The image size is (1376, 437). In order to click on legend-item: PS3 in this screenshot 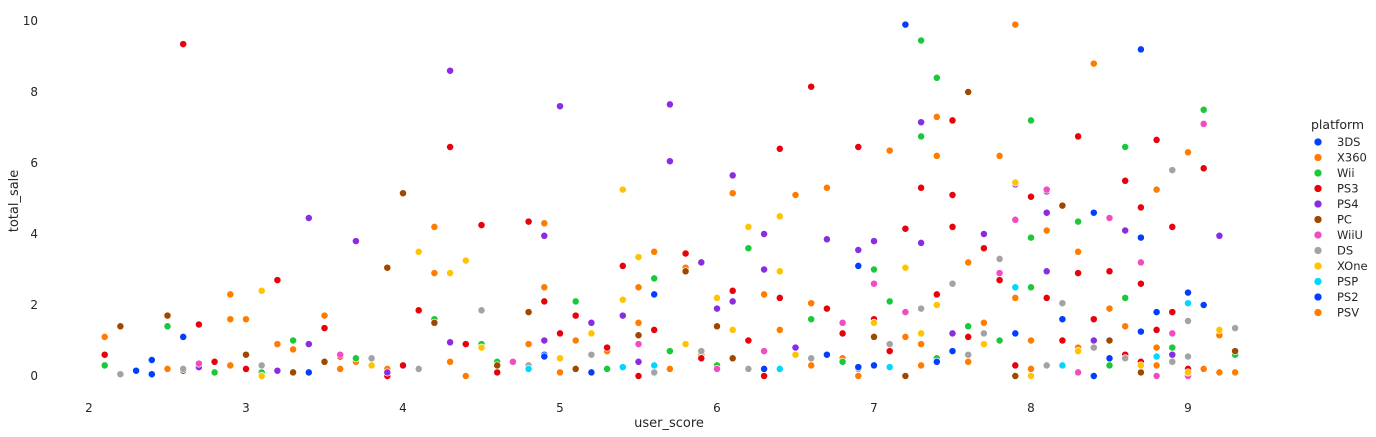, I will do `click(1336, 189)`.